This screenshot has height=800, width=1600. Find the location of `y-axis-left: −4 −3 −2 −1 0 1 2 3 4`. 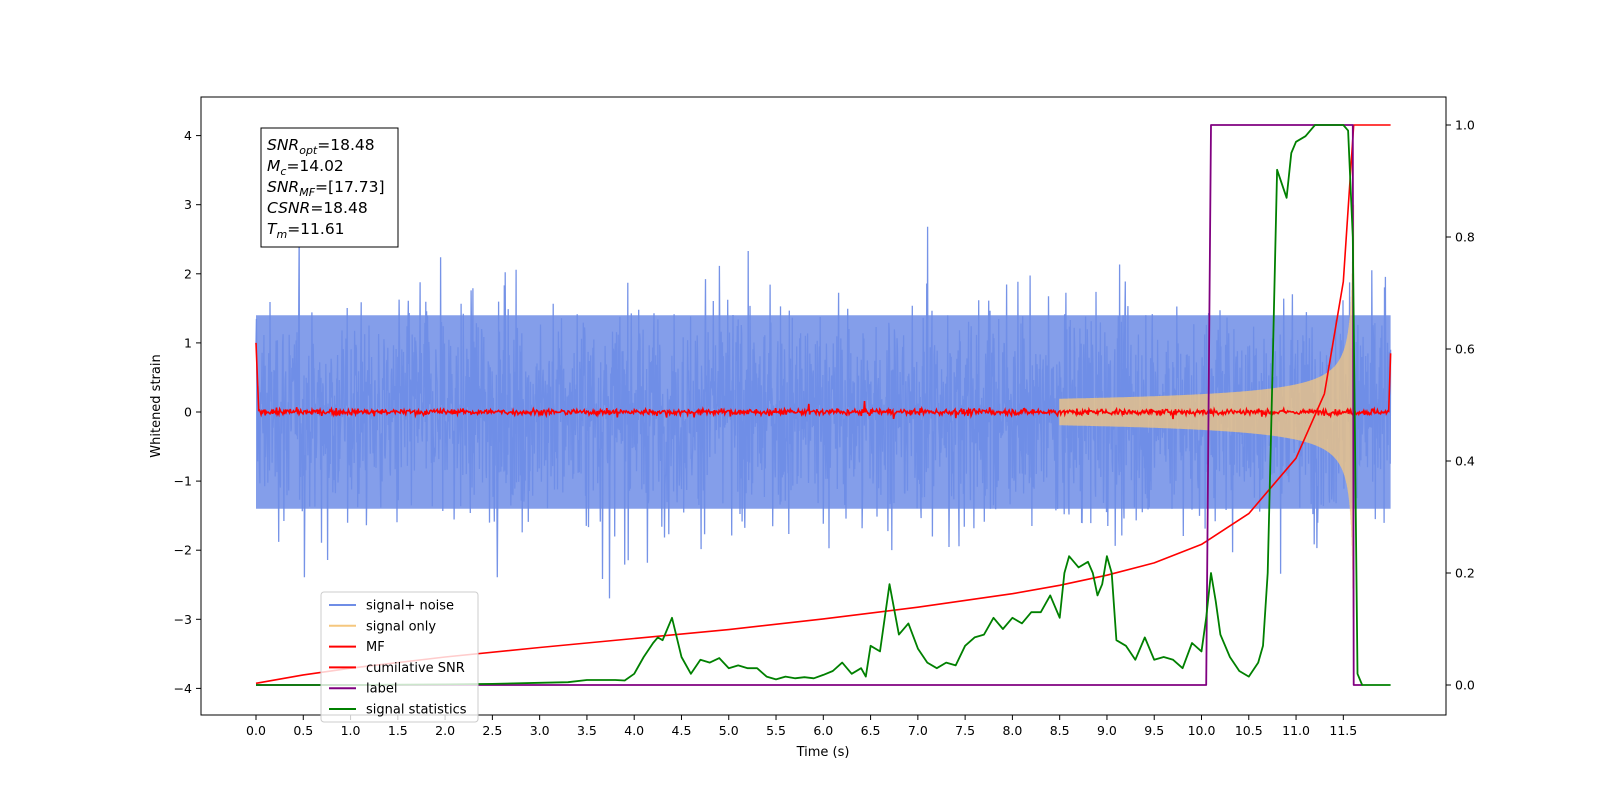

y-axis-left: −4 −3 −2 −1 0 1 2 3 4 is located at coordinates (187, 412).